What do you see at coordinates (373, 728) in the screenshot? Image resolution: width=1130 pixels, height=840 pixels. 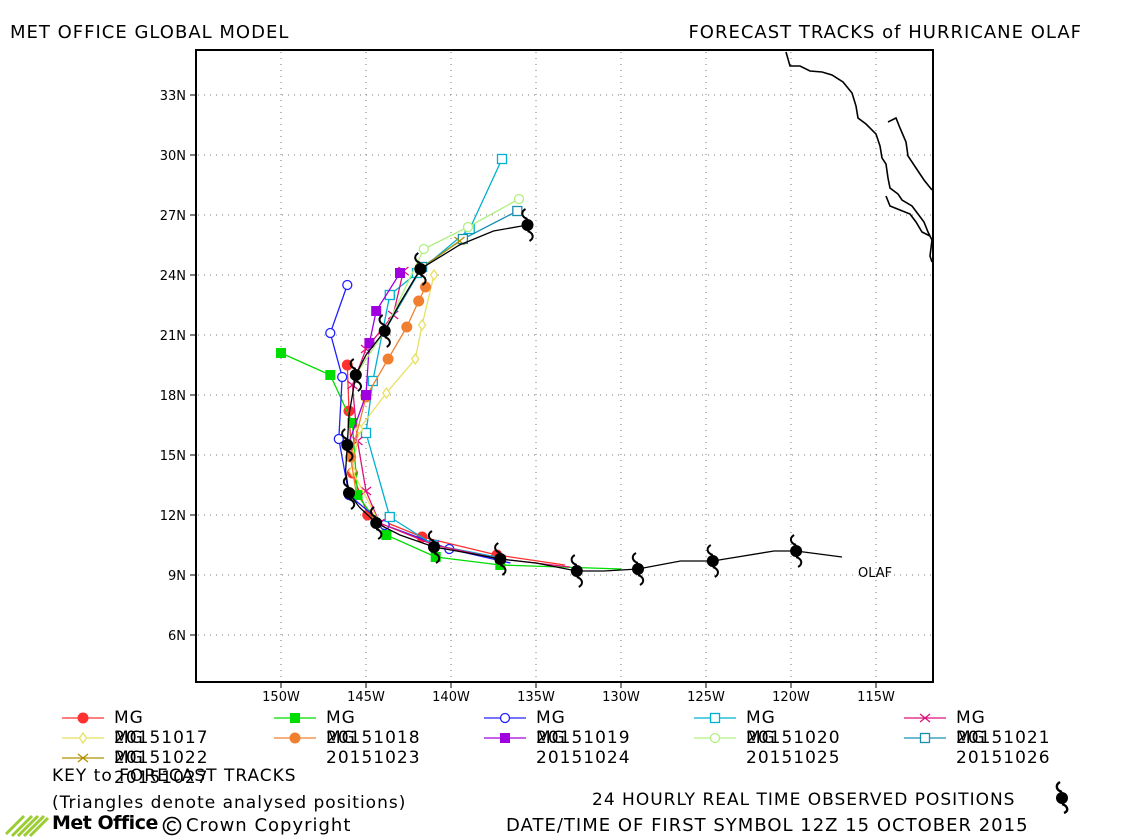 I see `legend-label: MG 20151018` at bounding box center [373, 728].